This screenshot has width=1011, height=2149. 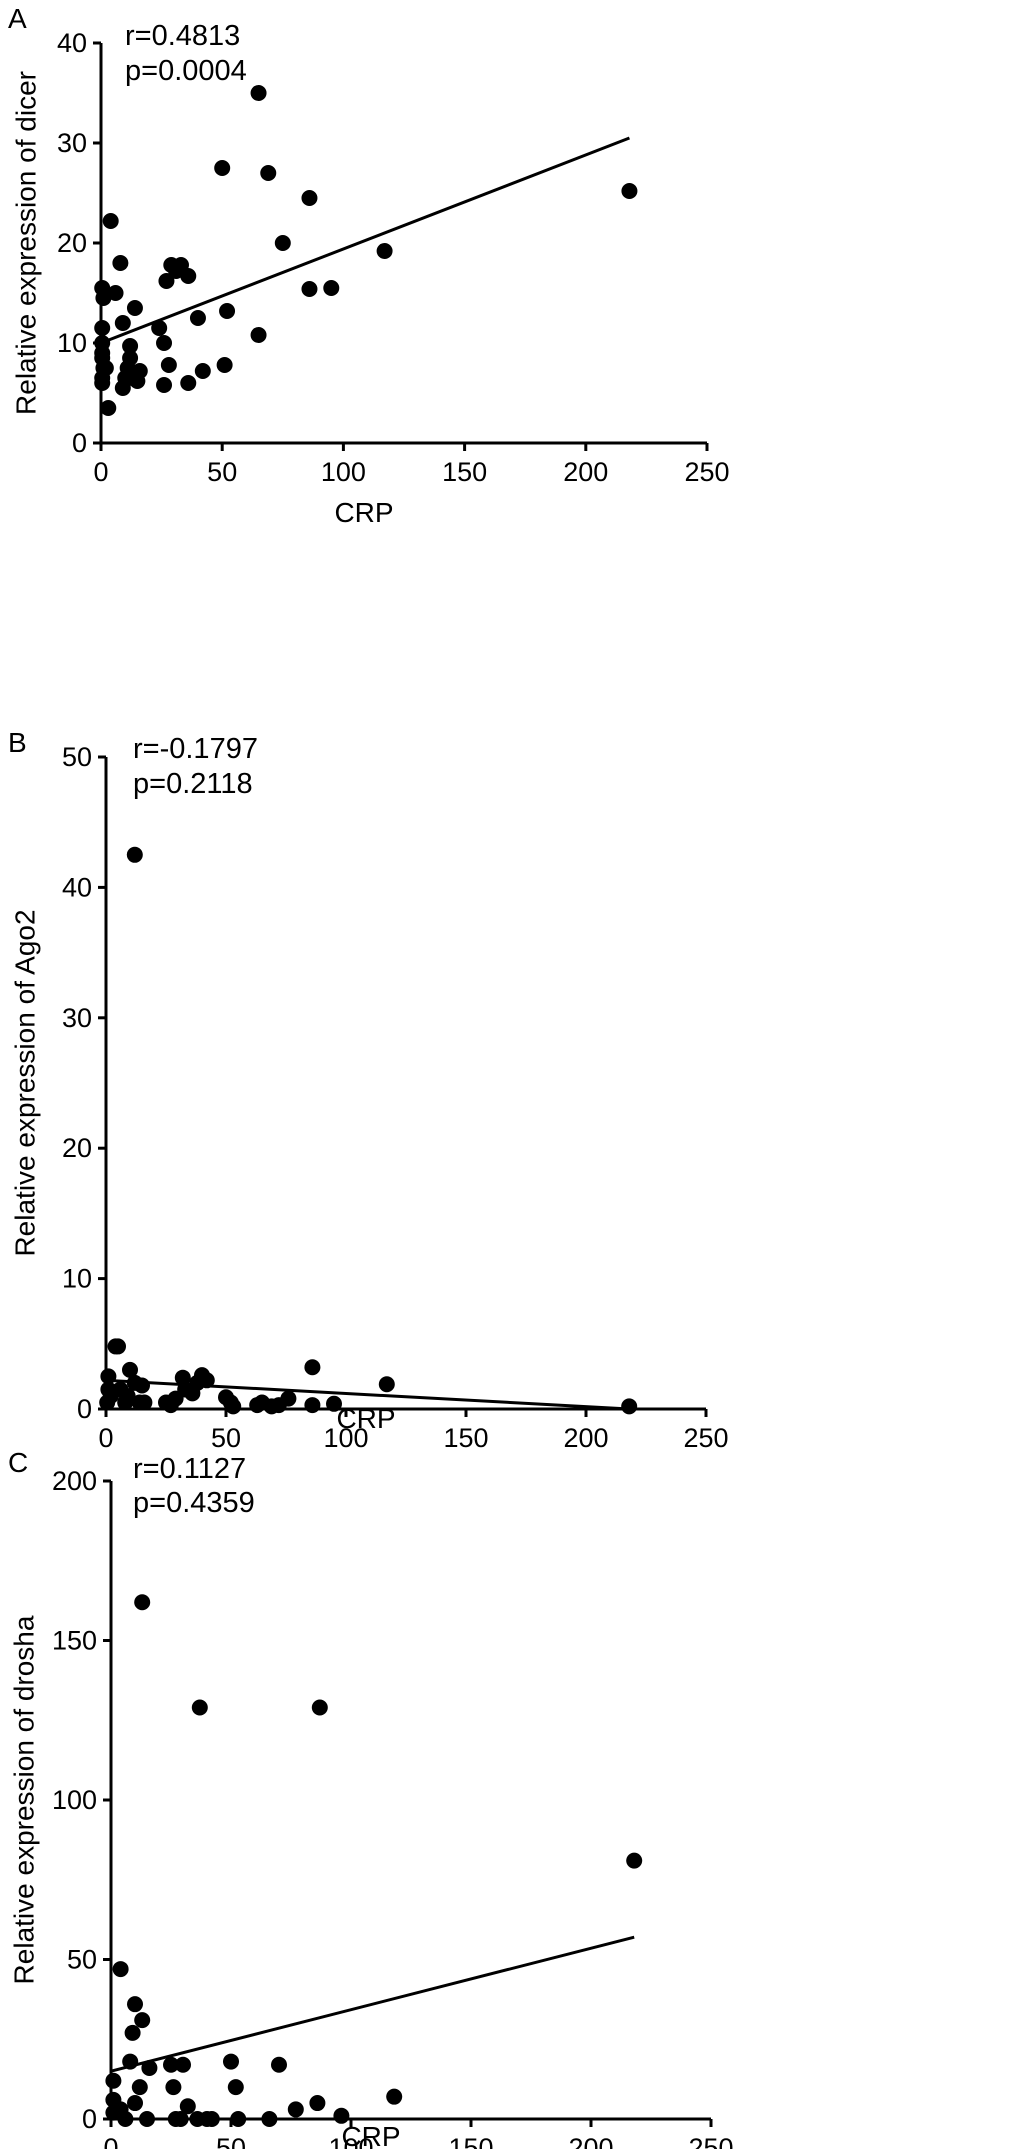 What do you see at coordinates (186, 71) in the screenshot?
I see `correlation-p-label: p=0.0004` at bounding box center [186, 71].